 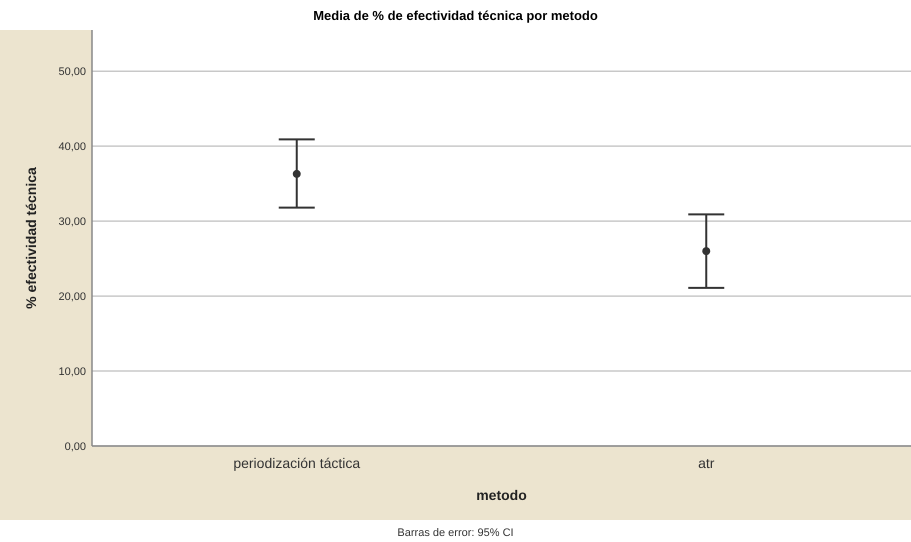 I want to click on text: Barras de error: 95% CI, so click(x=455, y=533).